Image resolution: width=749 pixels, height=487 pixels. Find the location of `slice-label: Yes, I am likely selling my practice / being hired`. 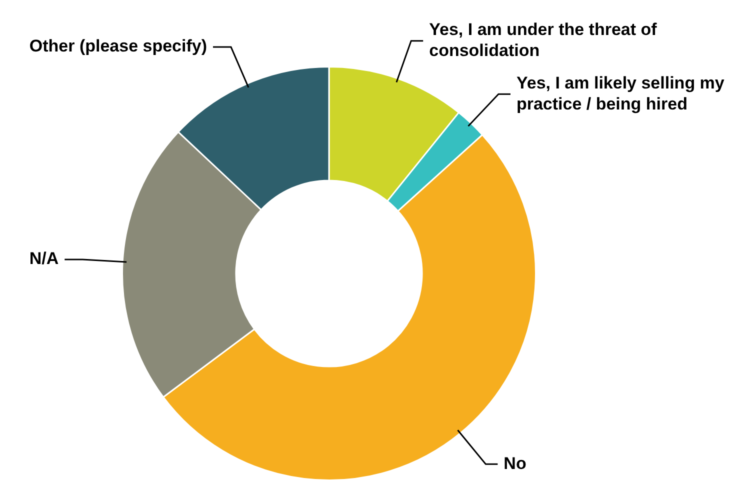

slice-label: Yes, I am likely selling my practice / being hired is located at coordinates (620, 93).